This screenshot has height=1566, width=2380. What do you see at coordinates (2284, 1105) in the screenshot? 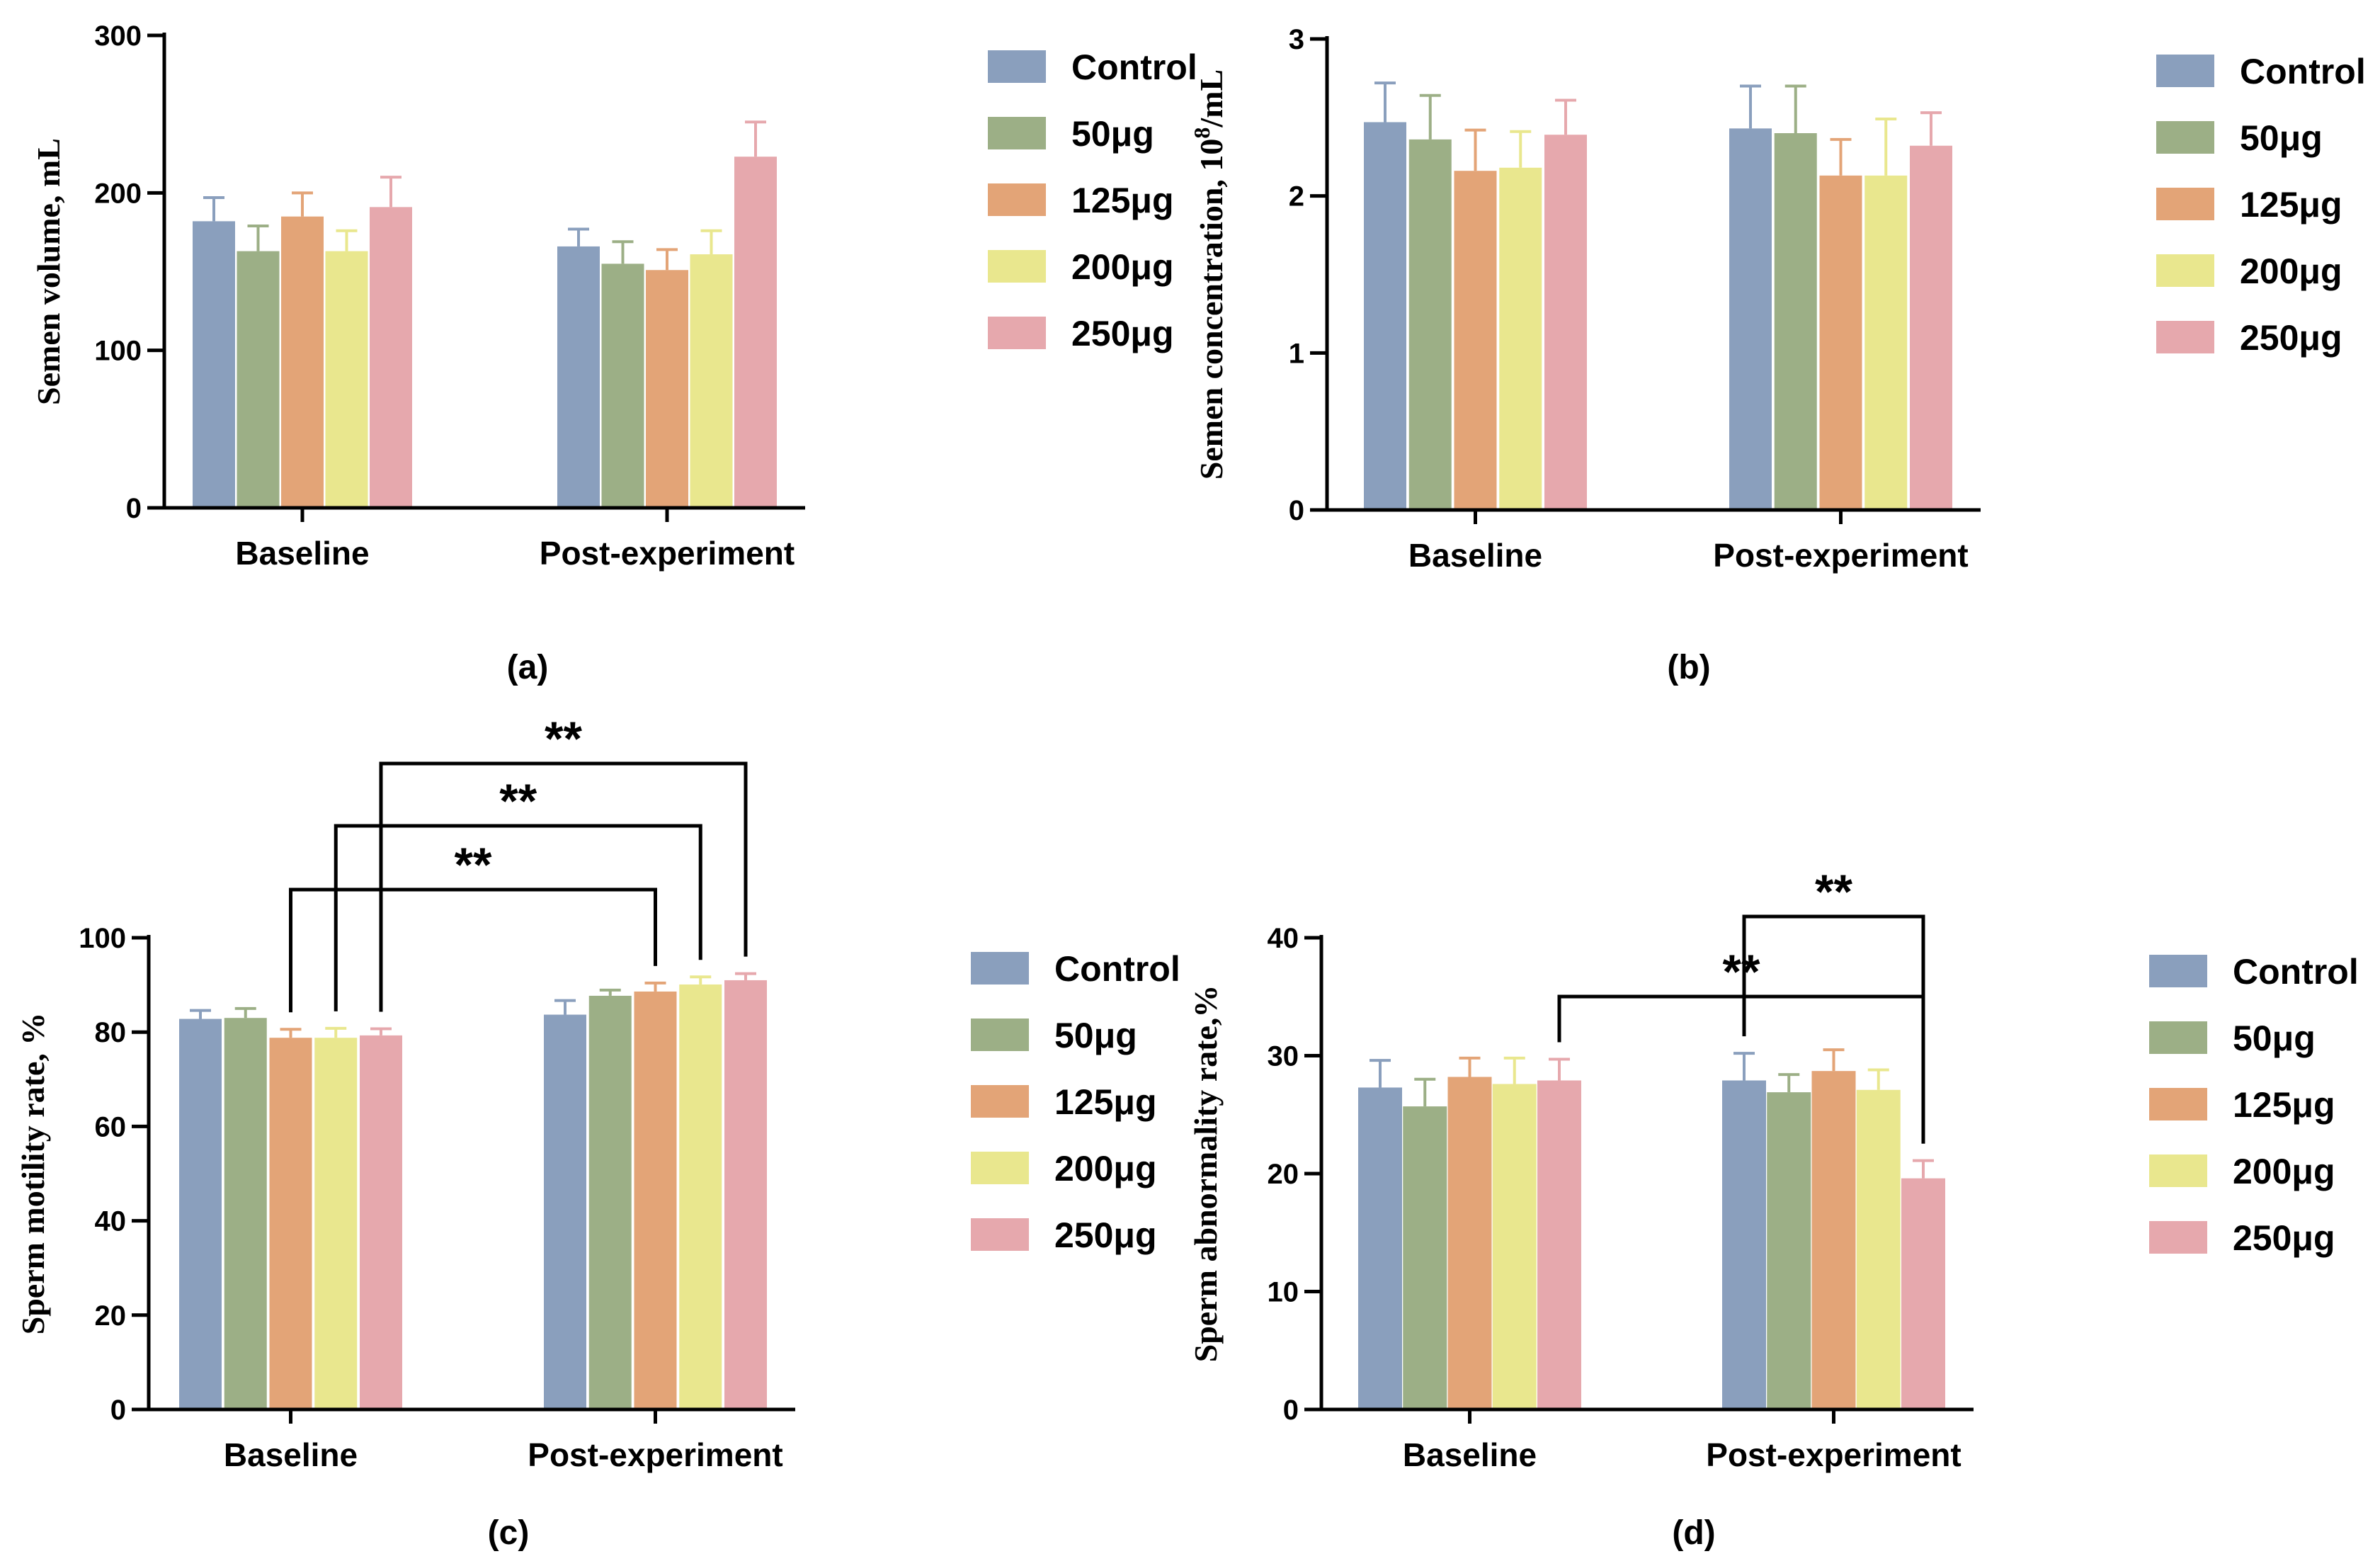
I see `legend-label-d-2: 125μg` at bounding box center [2284, 1105].